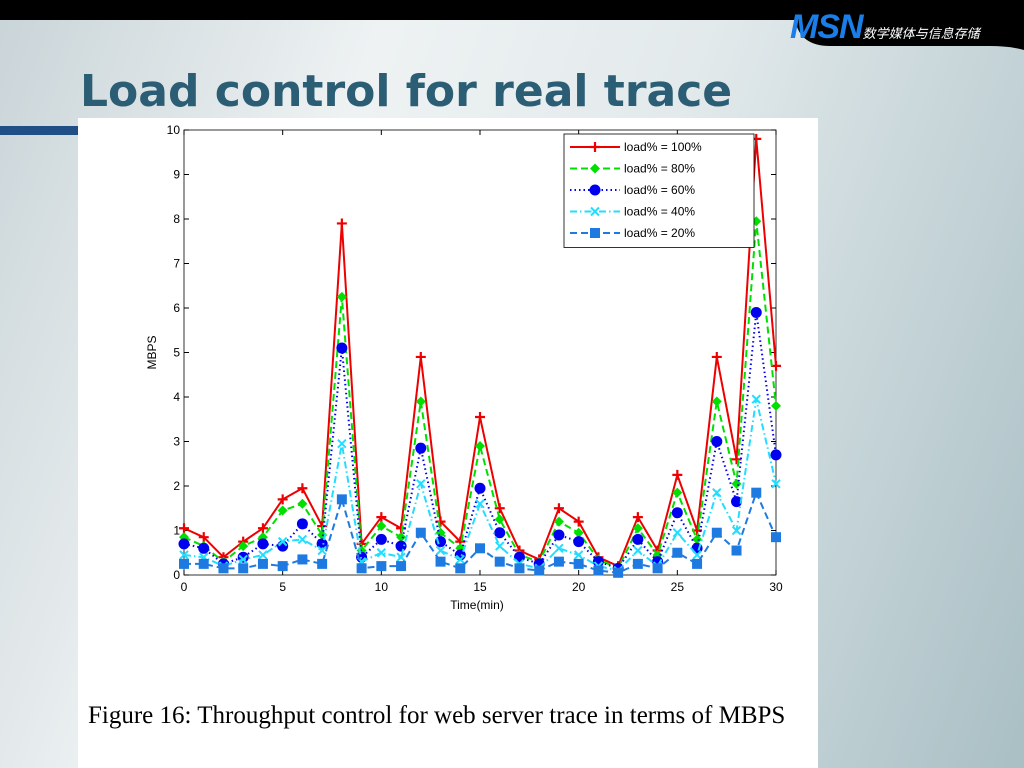 This screenshot has height=768, width=1024. What do you see at coordinates (382, 587) in the screenshot?
I see `x-tick-label: 10` at bounding box center [382, 587].